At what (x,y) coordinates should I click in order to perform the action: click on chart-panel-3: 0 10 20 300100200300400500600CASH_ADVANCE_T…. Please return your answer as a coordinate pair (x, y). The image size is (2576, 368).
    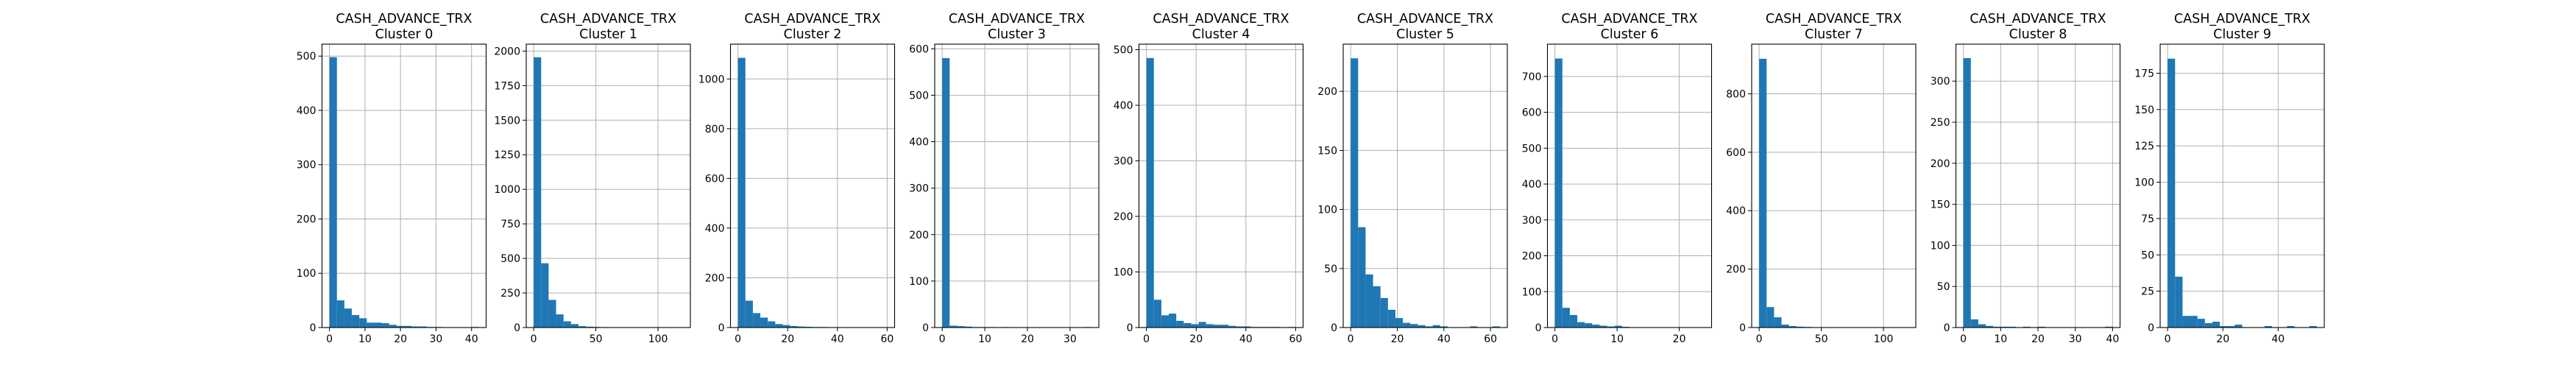
    Looking at the image, I should click on (1004, 178).